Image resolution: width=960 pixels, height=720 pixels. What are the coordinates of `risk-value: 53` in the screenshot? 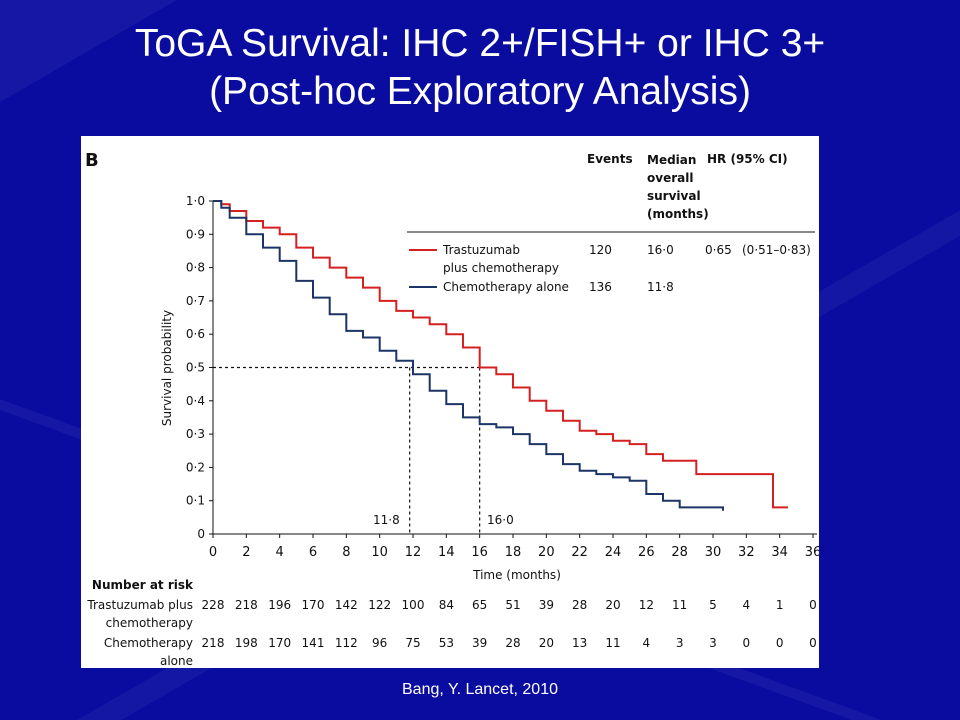 It's located at (446, 643).